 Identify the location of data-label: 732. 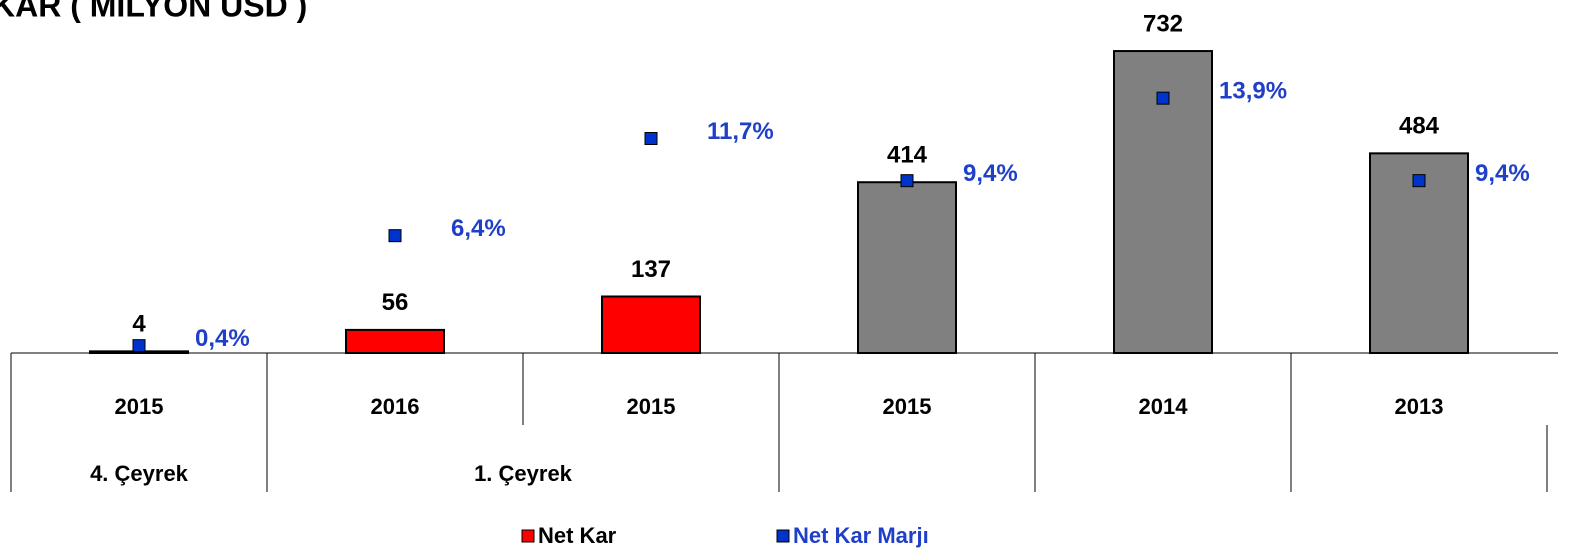
(1163, 23).